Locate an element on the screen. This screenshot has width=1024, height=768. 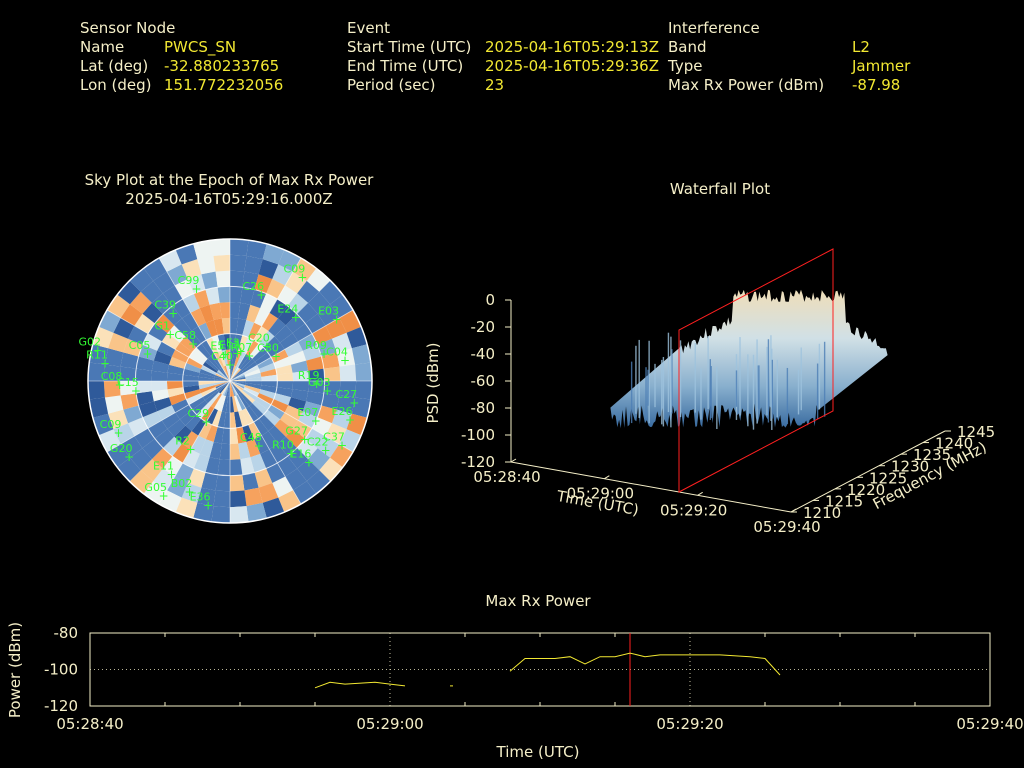
skyplot-satellite-label: C20 is located at coordinates (259, 338).